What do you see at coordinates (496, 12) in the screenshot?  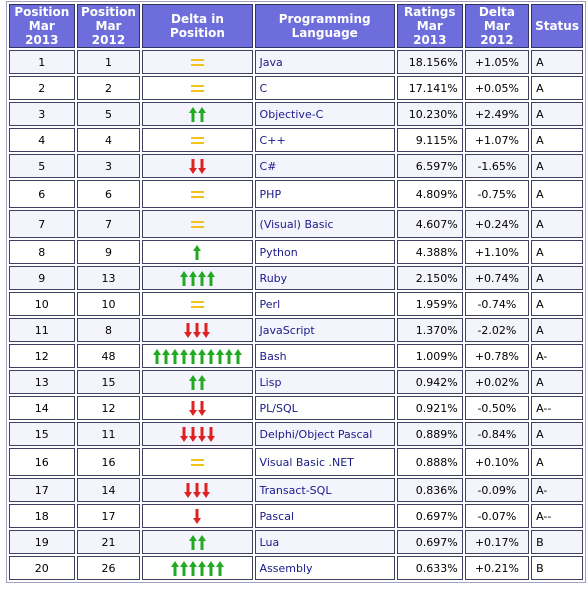 I see `header-delta-rating-line1: Delta` at bounding box center [496, 12].